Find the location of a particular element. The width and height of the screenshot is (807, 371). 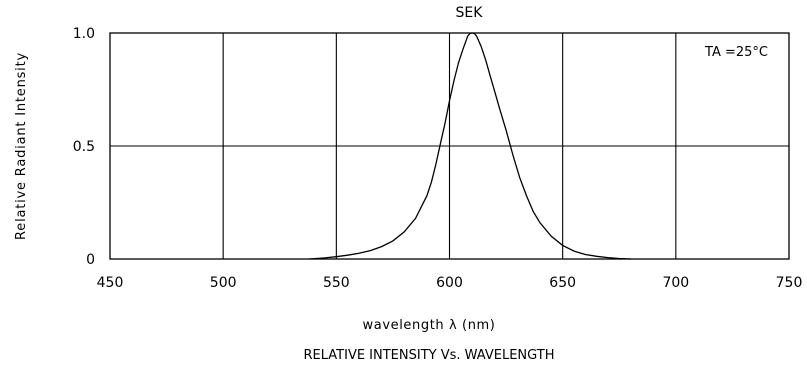

y-tick-label: 0 is located at coordinates (90, 260).